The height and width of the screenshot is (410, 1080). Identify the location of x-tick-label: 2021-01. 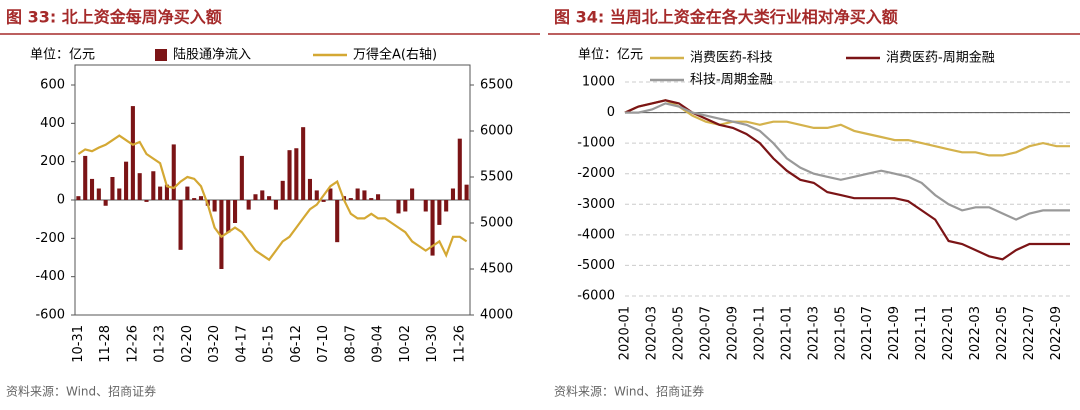
(786, 333).